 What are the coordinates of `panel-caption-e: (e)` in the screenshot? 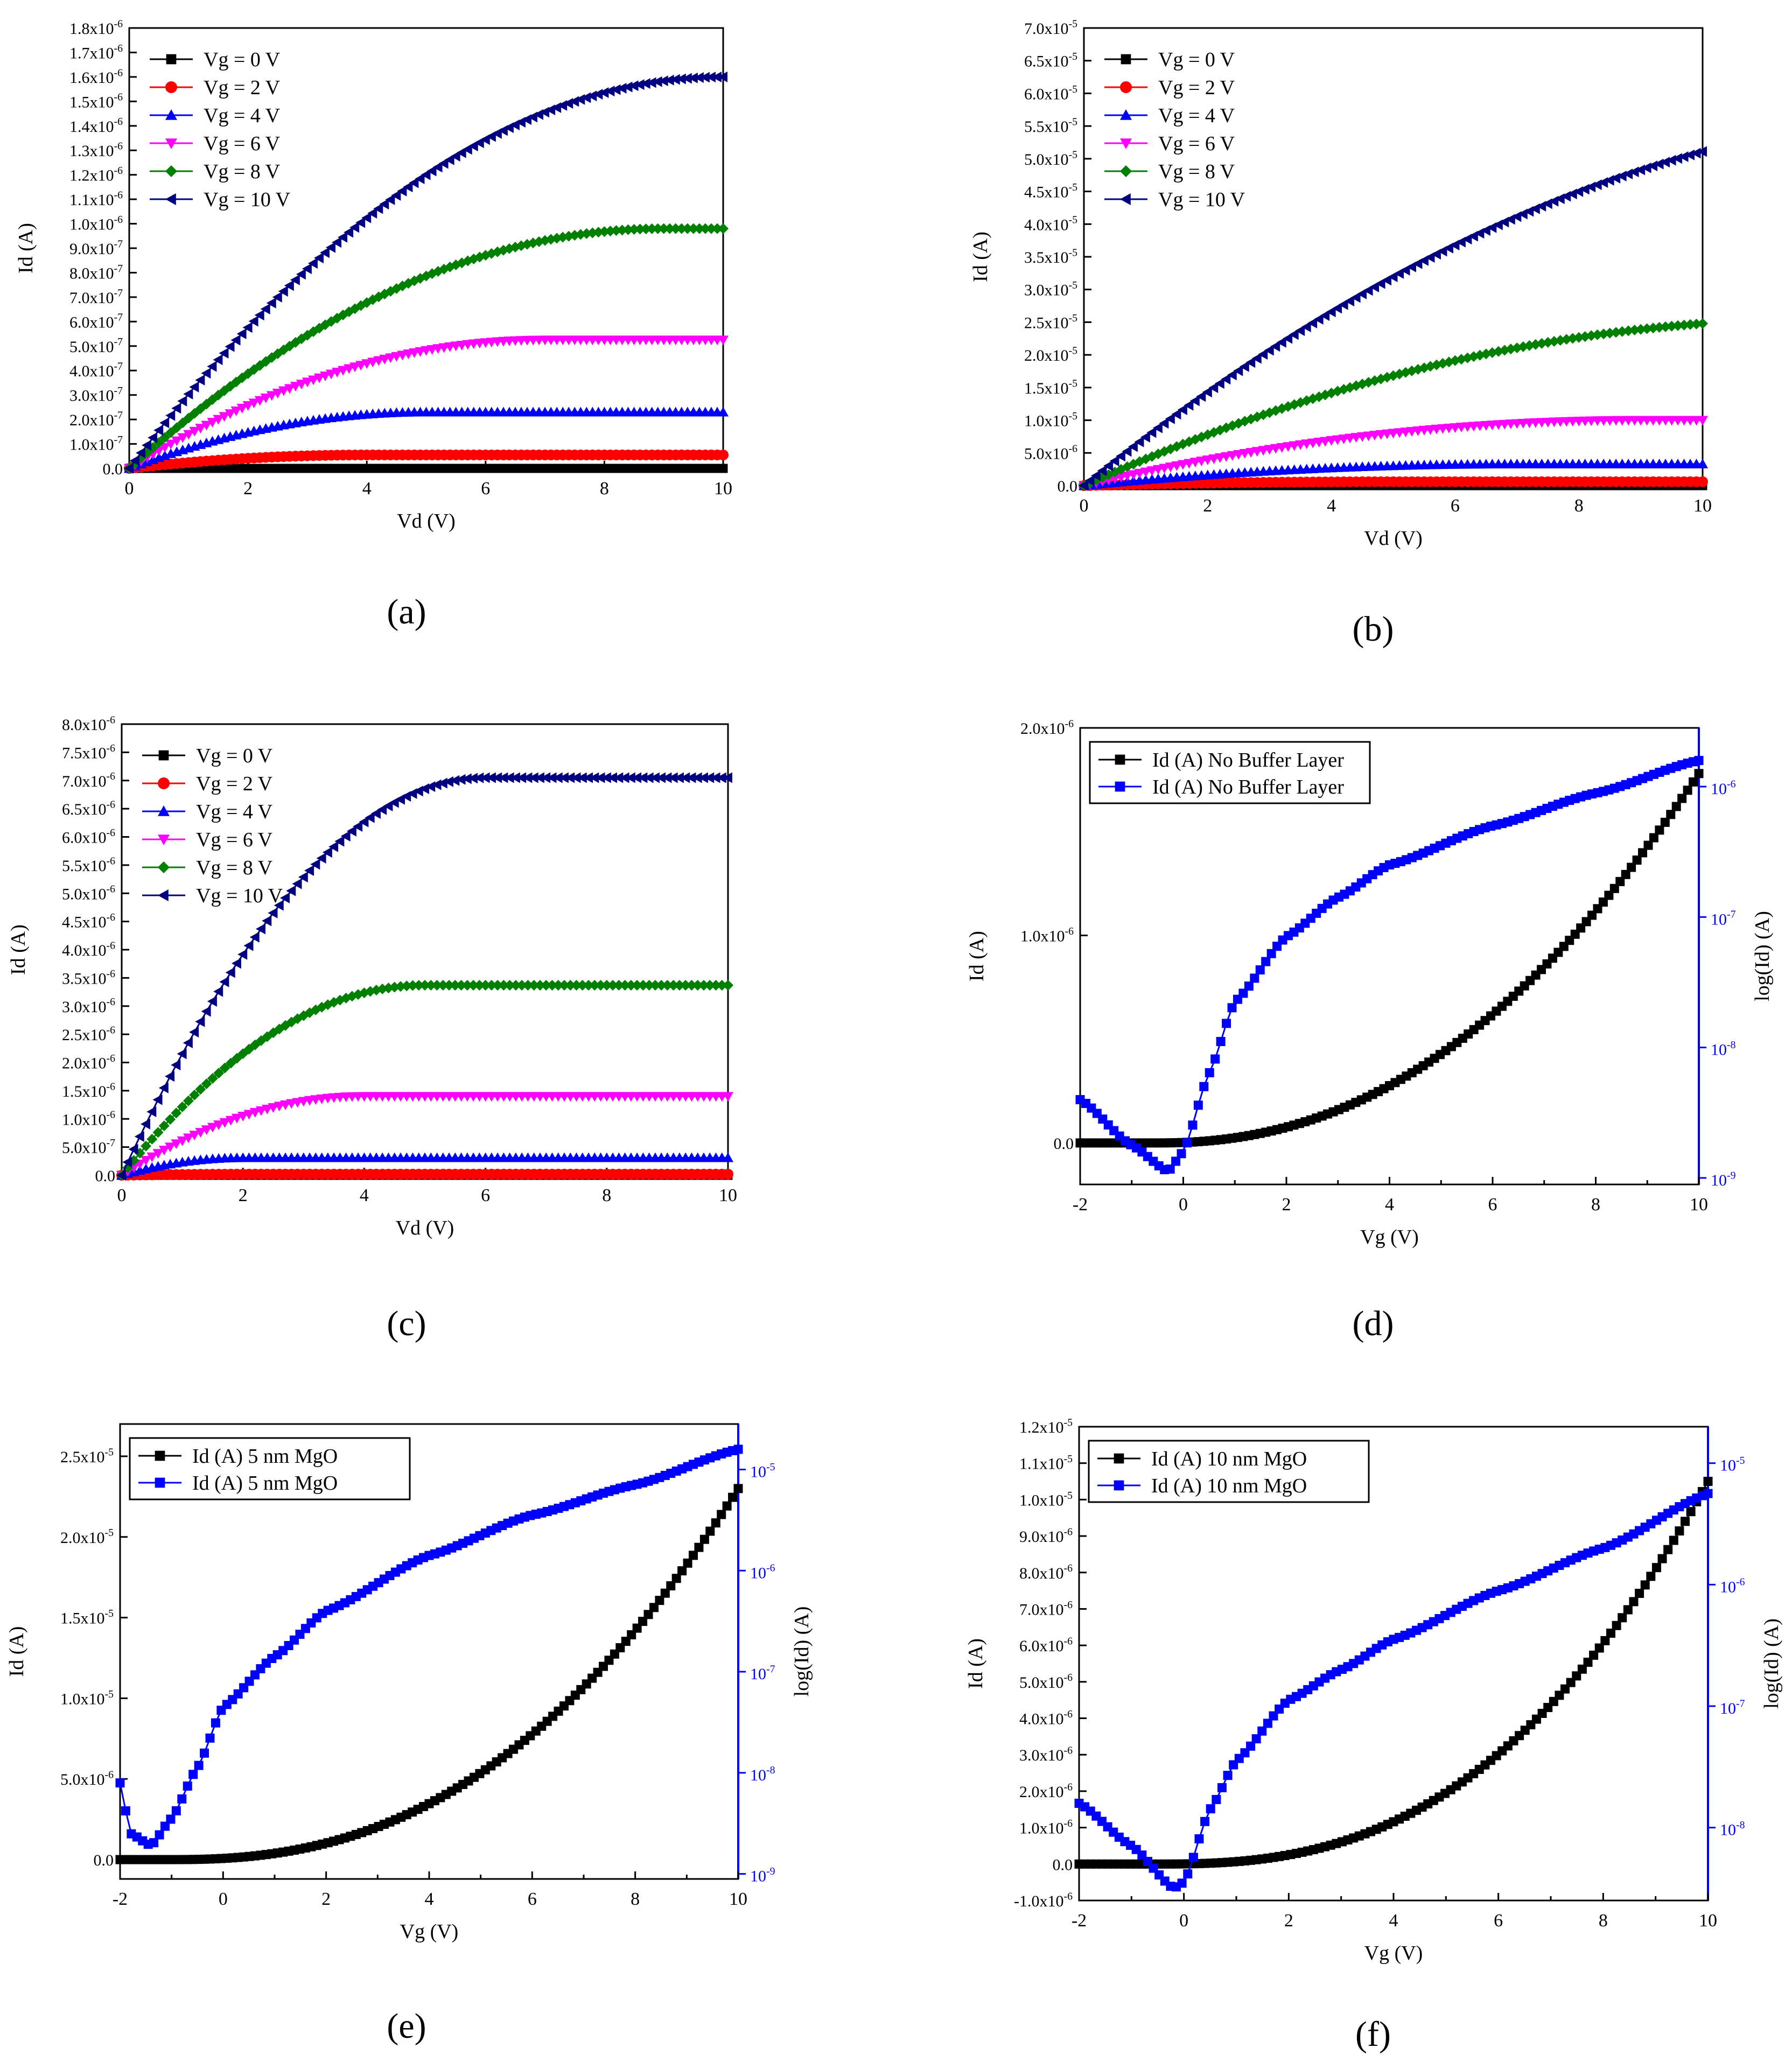 It's located at (406, 2027).